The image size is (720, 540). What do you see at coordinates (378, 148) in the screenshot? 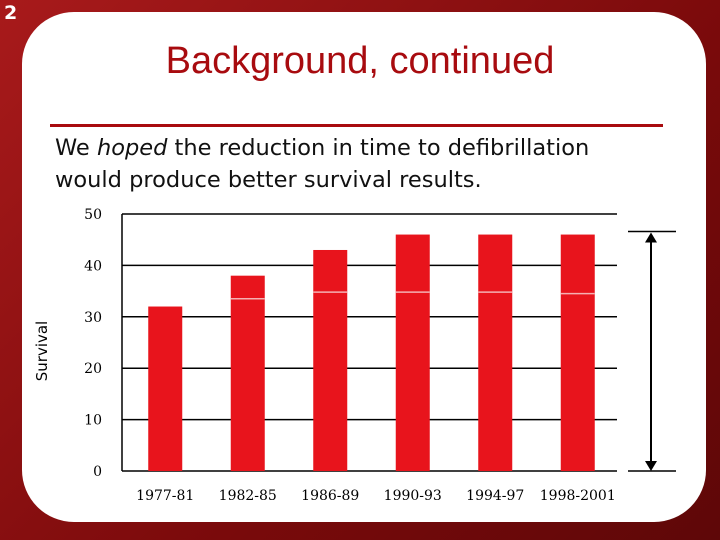
I see `body-line-1-suffix: the reduction in time to defibrillation` at bounding box center [378, 148].